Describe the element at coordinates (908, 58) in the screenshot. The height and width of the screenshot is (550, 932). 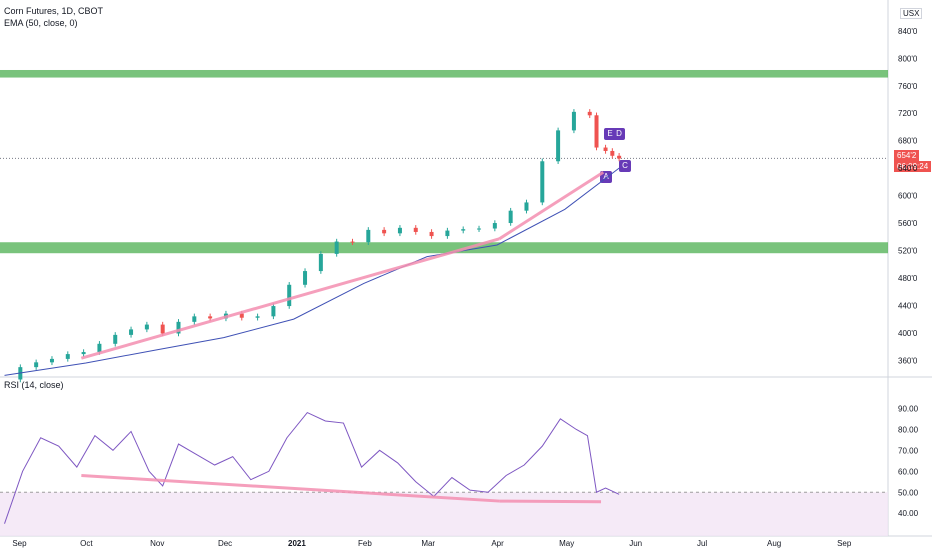
I see `price-tick-label: 800'0` at that location.